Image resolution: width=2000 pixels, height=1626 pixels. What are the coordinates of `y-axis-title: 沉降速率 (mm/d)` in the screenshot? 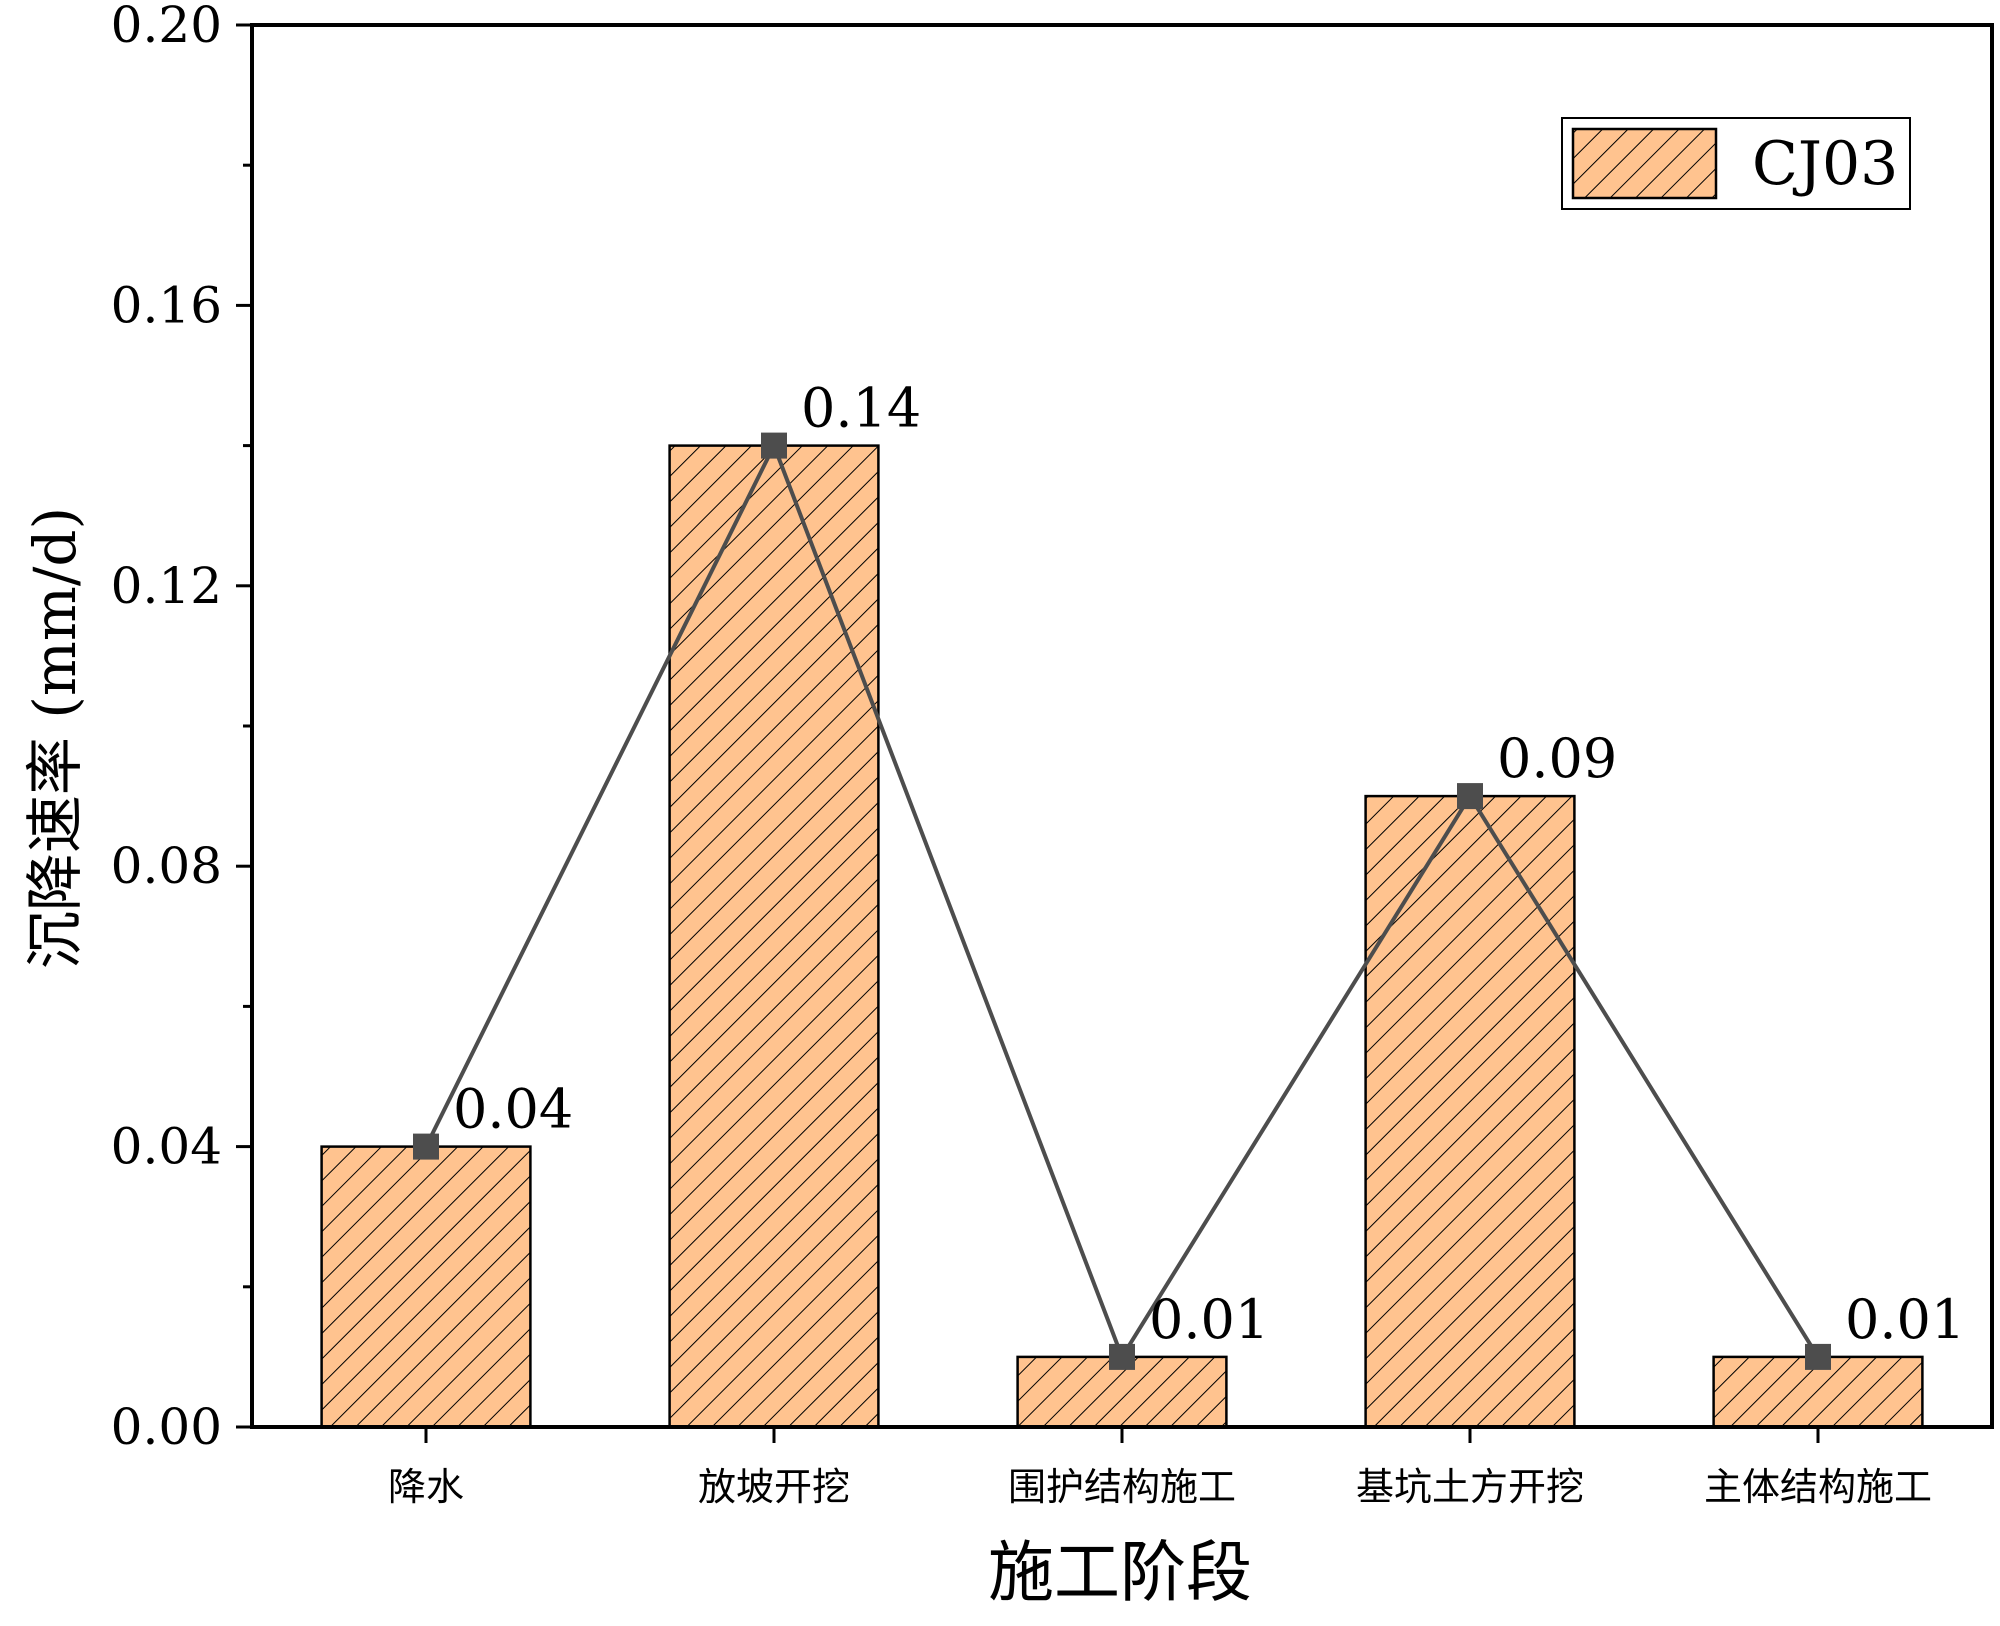 It's located at (55, 738).